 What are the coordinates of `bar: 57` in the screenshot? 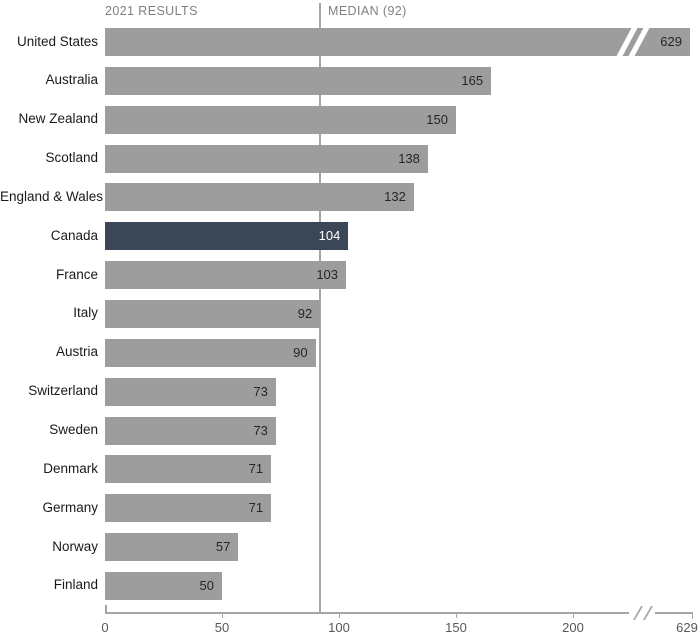 It's located at (172, 547).